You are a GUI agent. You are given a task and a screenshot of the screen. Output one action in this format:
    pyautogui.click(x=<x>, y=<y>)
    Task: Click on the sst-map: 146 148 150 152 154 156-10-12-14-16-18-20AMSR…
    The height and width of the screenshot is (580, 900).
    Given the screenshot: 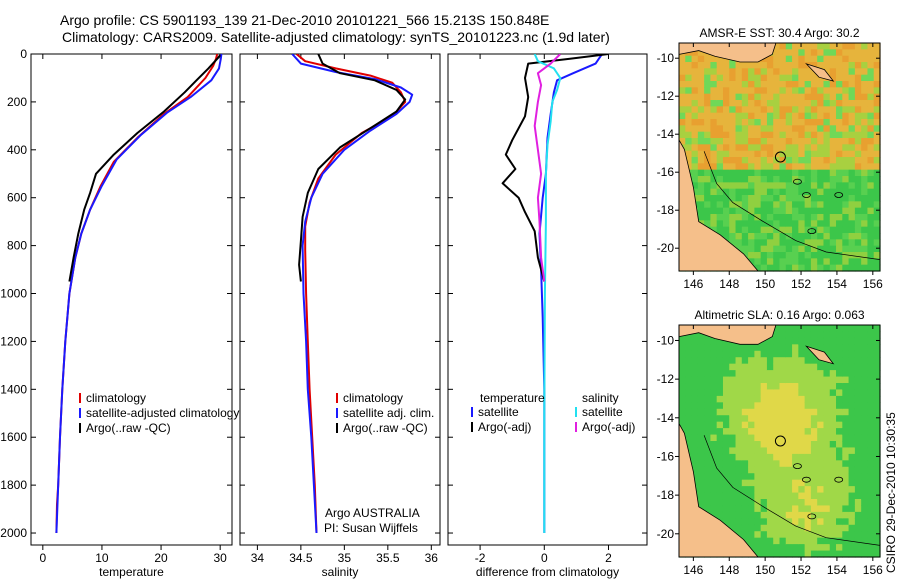 What is the action you would take?
    pyautogui.click(x=770, y=158)
    